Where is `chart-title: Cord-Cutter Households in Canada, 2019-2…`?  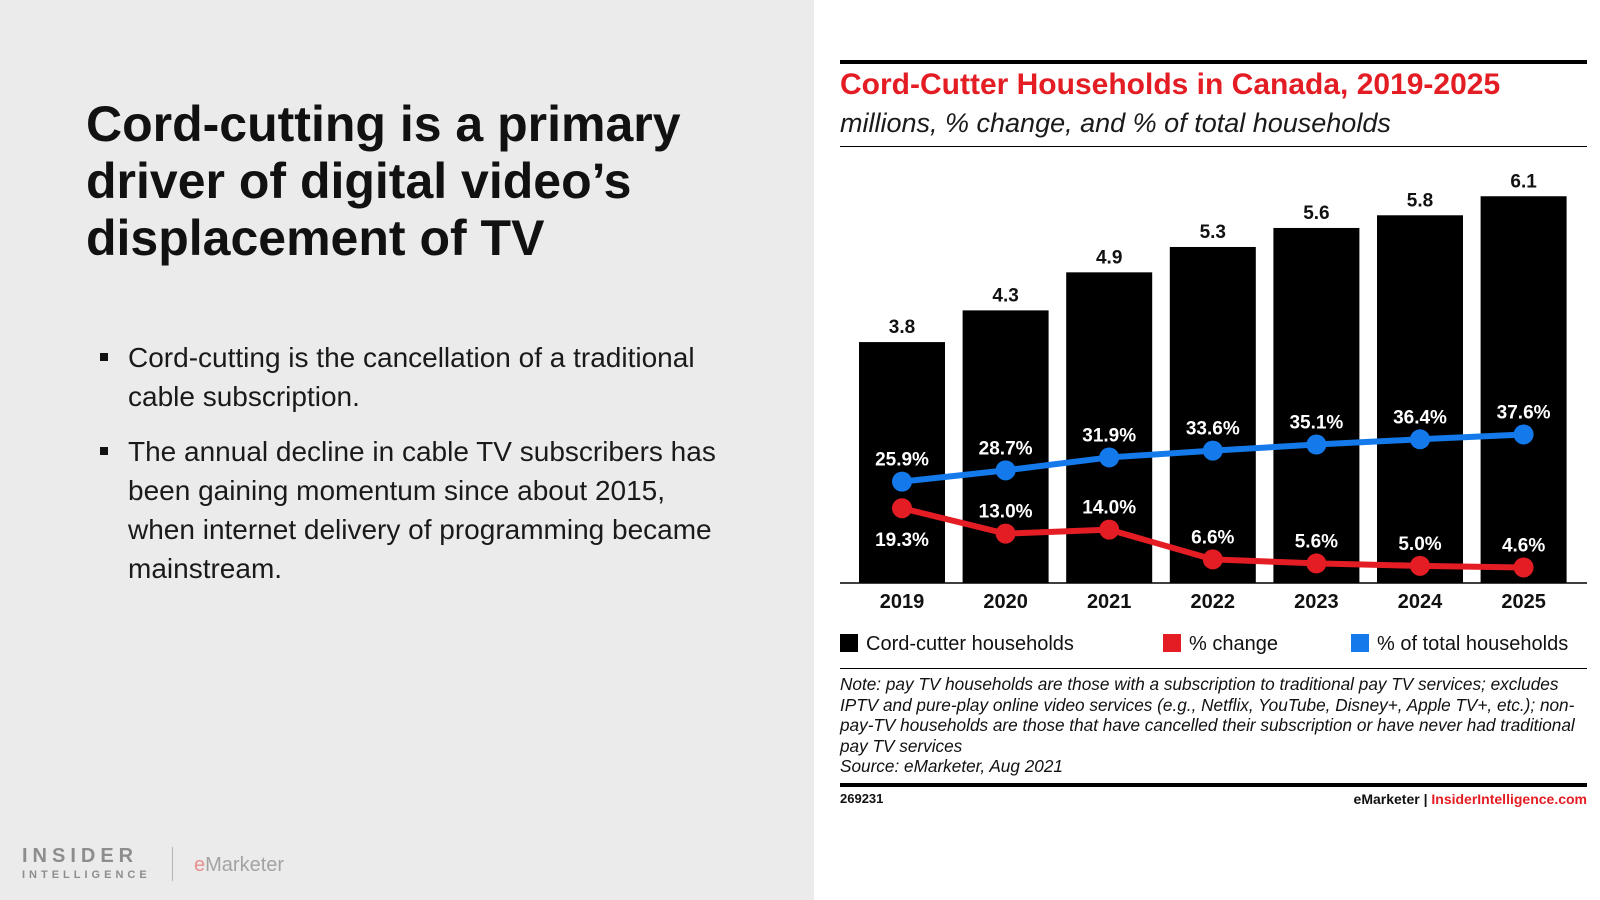 chart-title: Cord-Cutter Households in Canada, 2019-2… is located at coordinates (1170, 84).